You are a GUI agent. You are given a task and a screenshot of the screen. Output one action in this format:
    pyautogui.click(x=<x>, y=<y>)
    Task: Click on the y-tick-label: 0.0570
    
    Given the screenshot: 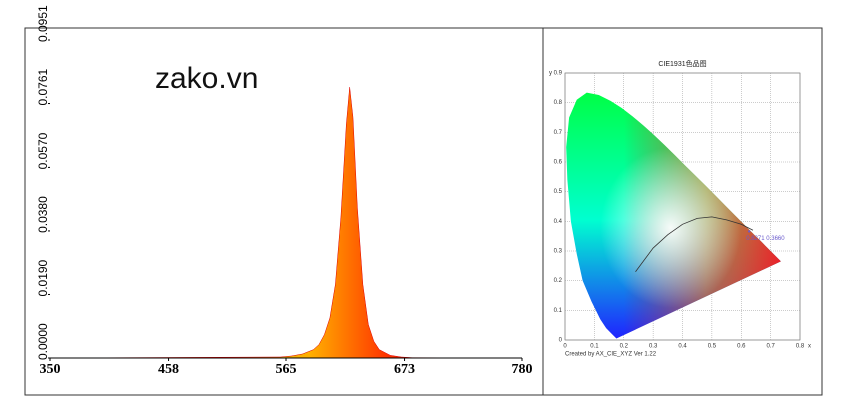 What is the action you would take?
    pyautogui.click(x=43, y=150)
    